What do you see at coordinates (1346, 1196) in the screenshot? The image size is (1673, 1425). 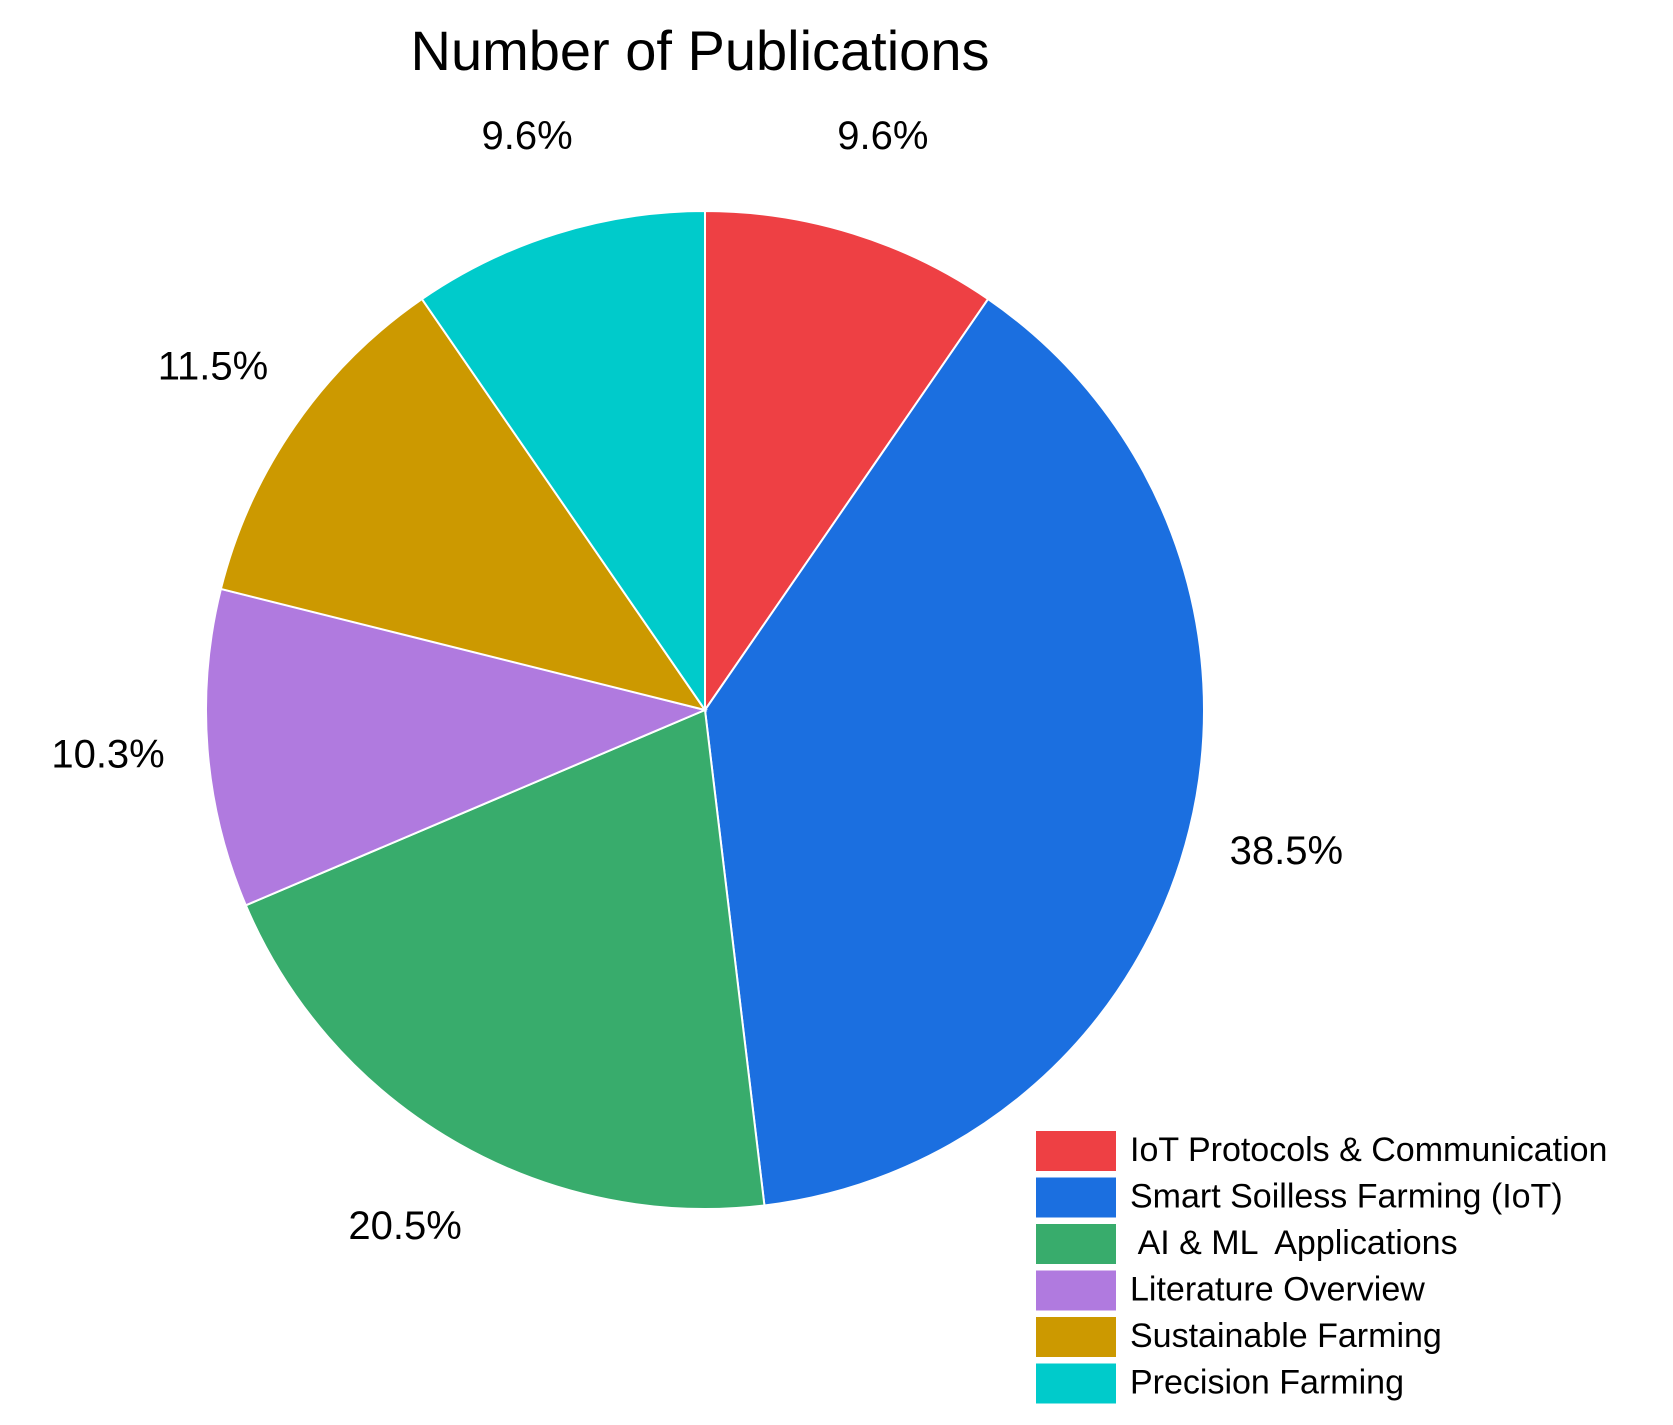 I see `legend-label: Smart Soilless Farming (IoT)` at bounding box center [1346, 1196].